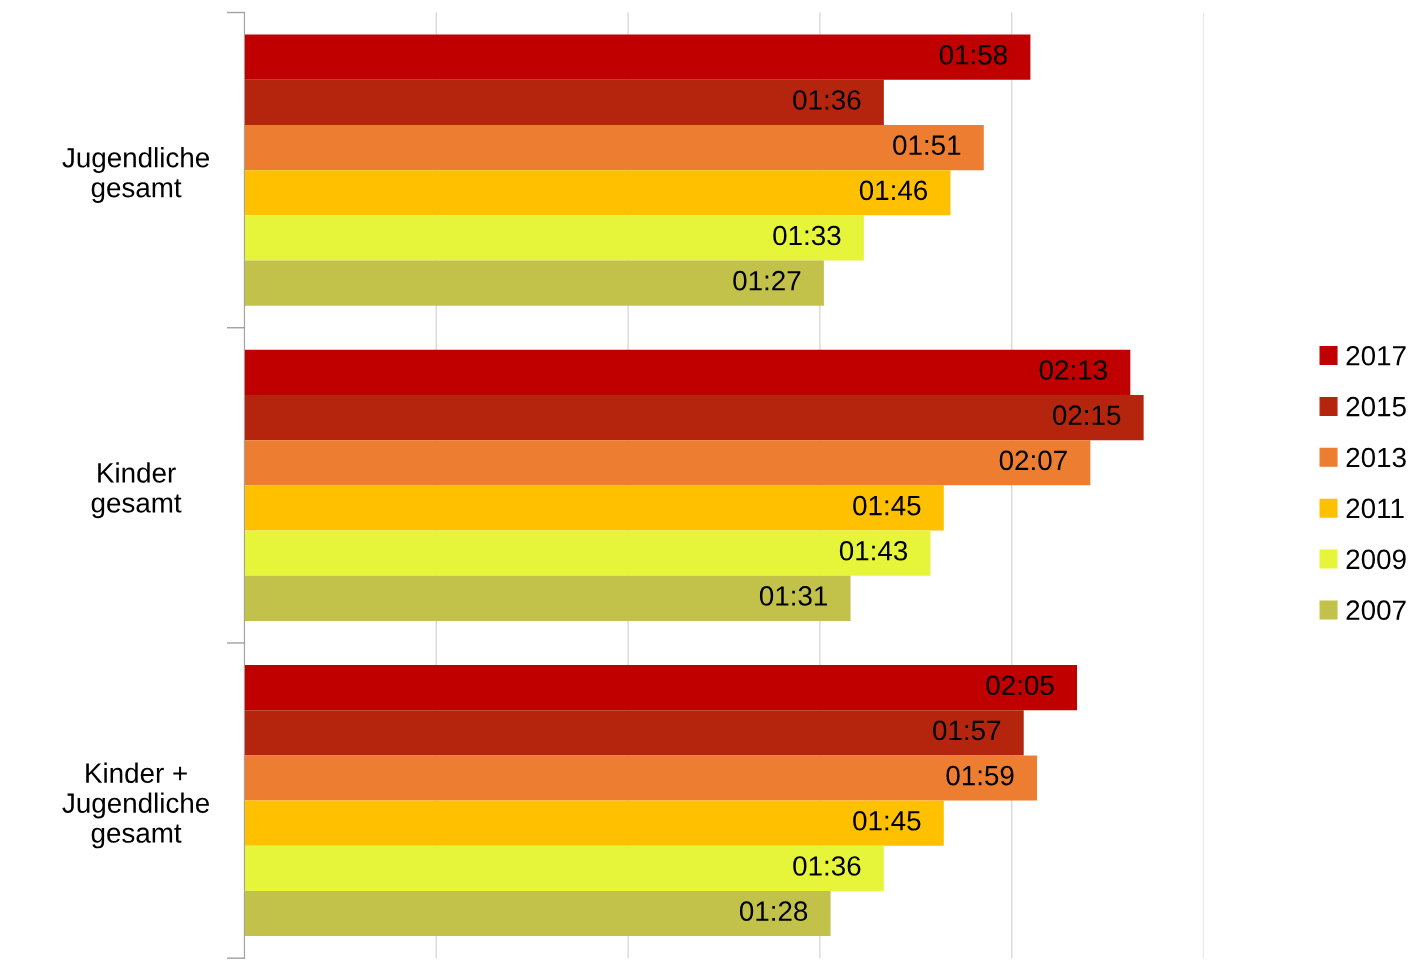 This screenshot has width=1421, height=963. Describe the element at coordinates (927, 145) in the screenshot. I see `data-label: 01:51` at that location.